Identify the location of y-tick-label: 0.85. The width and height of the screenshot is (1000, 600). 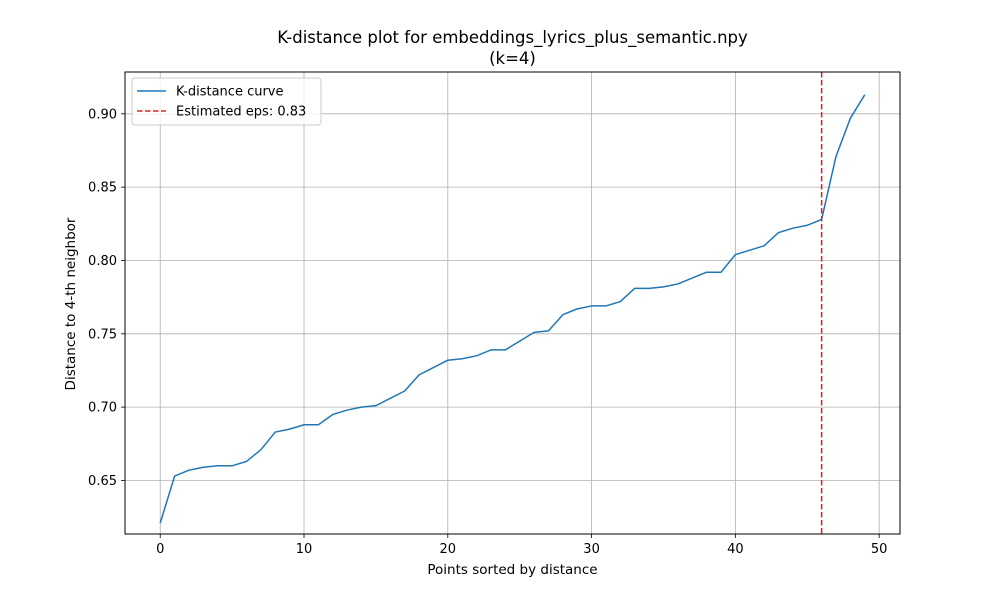
(102, 188).